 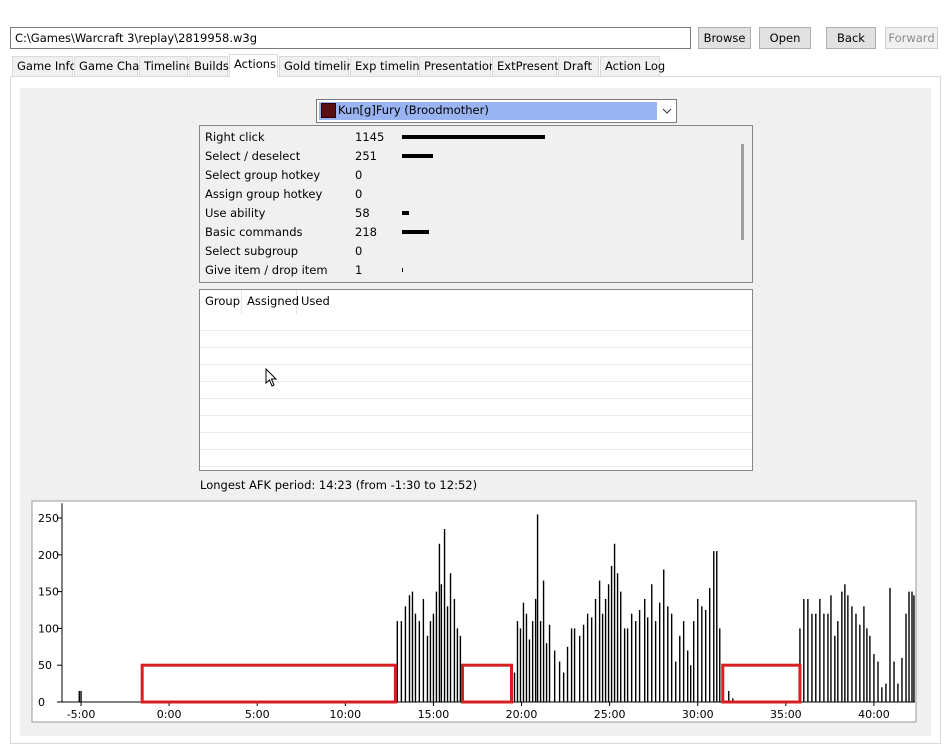 I want to click on x-tick-label: 20:00, so click(x=522, y=714).